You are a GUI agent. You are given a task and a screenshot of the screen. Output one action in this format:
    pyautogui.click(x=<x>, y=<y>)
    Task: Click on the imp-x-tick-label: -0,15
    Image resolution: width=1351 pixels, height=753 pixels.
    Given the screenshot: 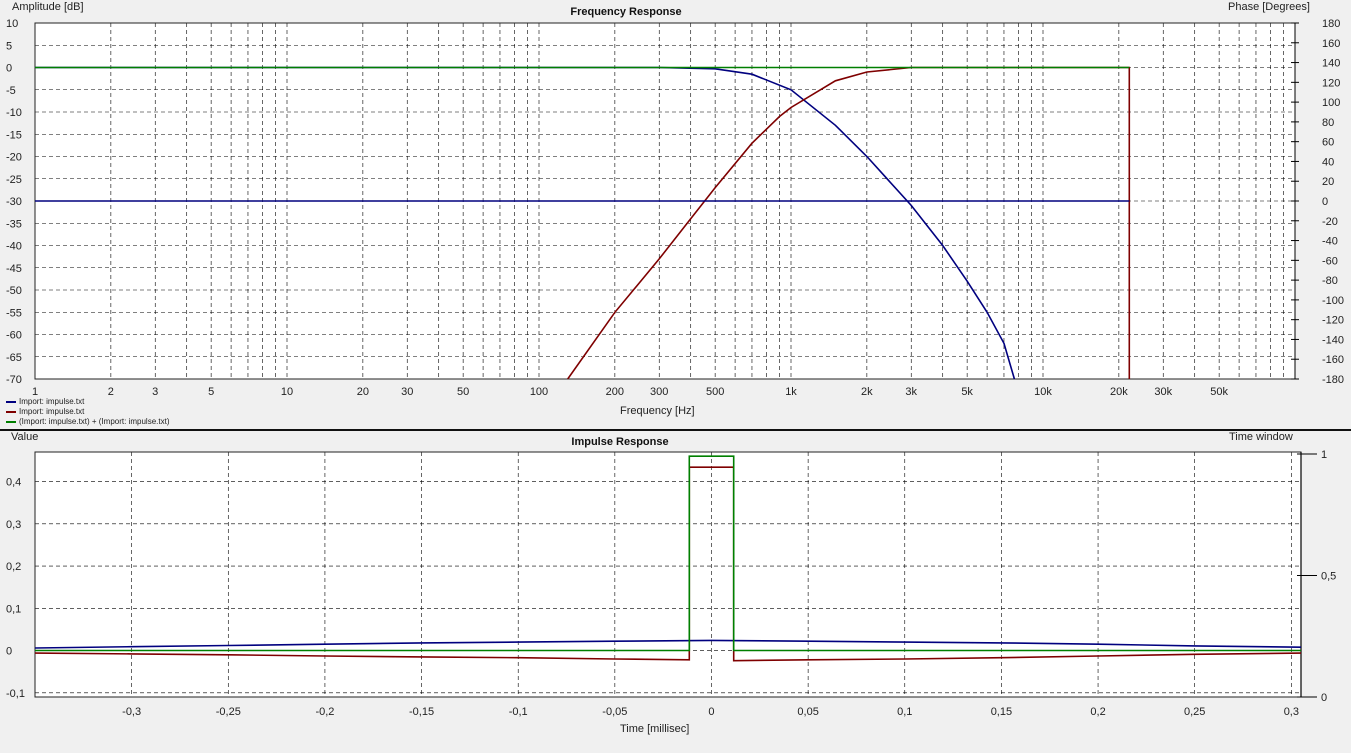 What is the action you would take?
    pyautogui.click(x=421, y=712)
    